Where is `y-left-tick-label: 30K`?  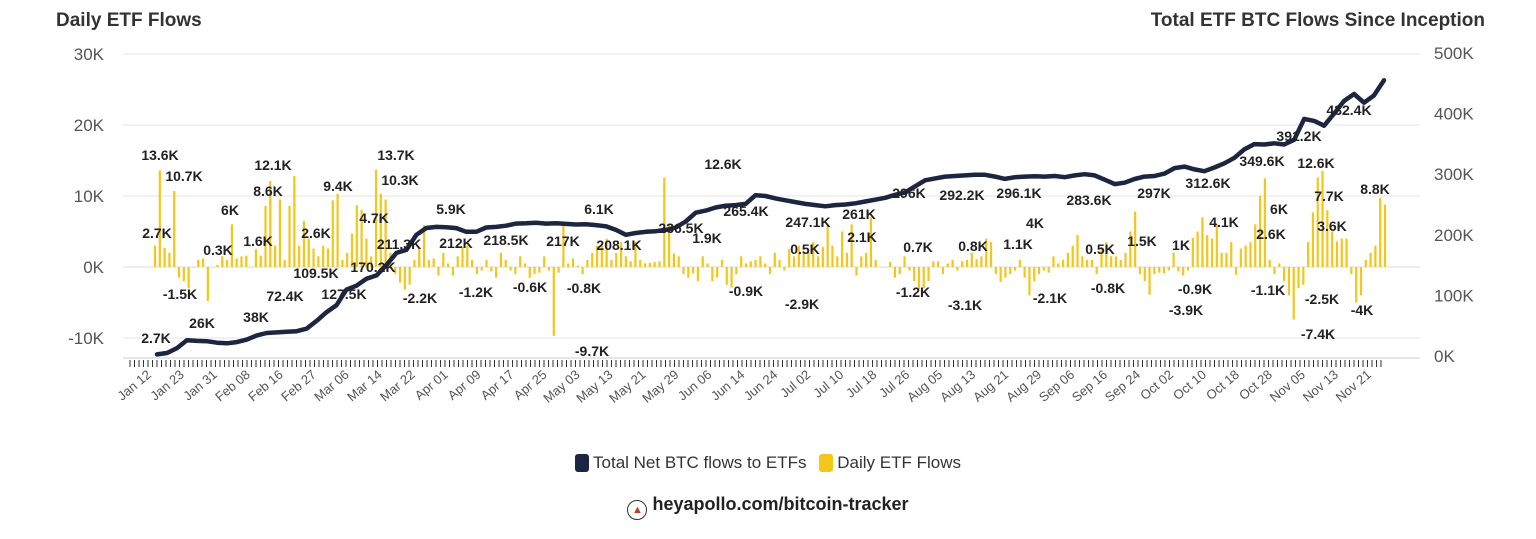 y-left-tick-label: 30K is located at coordinates (89, 54).